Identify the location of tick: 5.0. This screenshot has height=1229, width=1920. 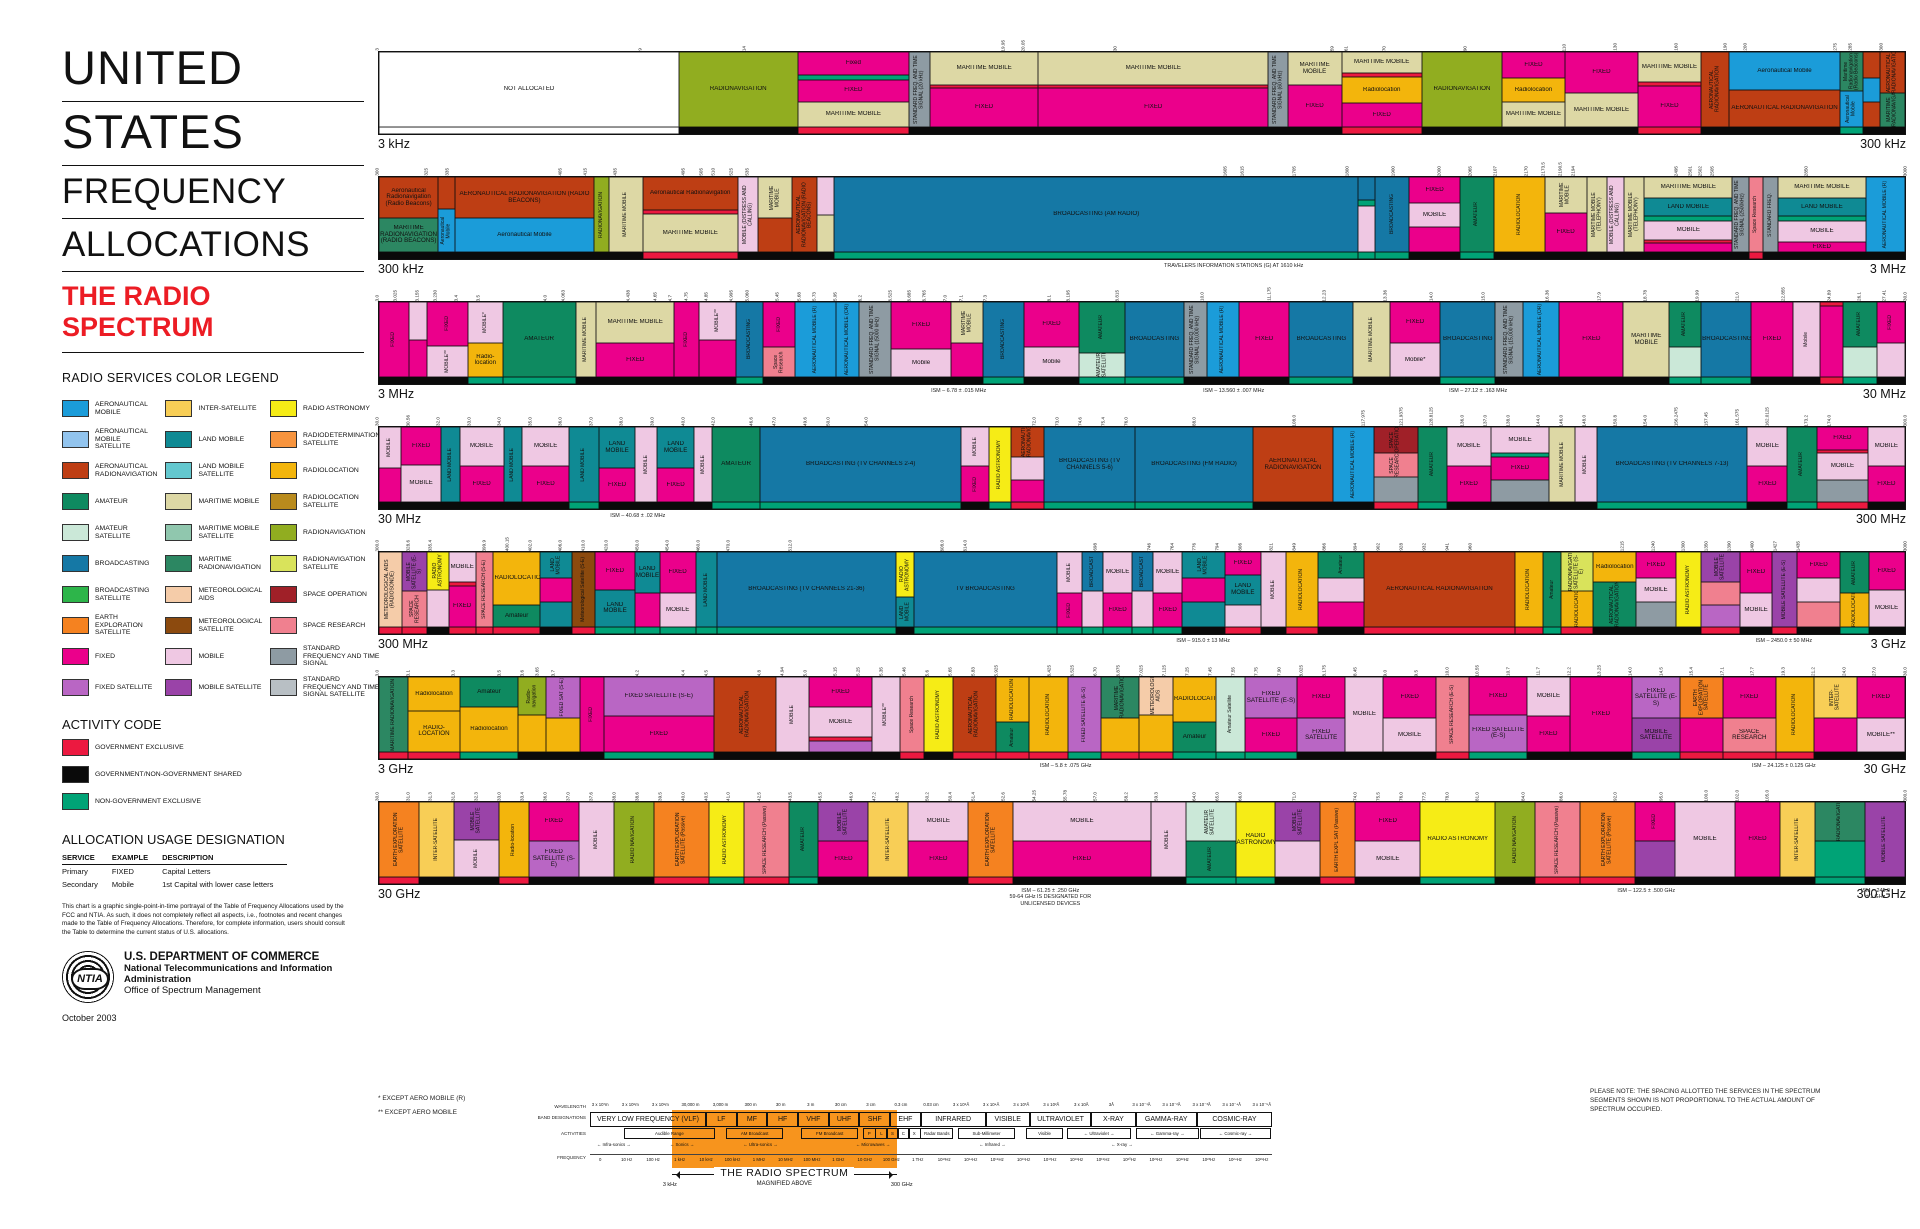
(805, 672).